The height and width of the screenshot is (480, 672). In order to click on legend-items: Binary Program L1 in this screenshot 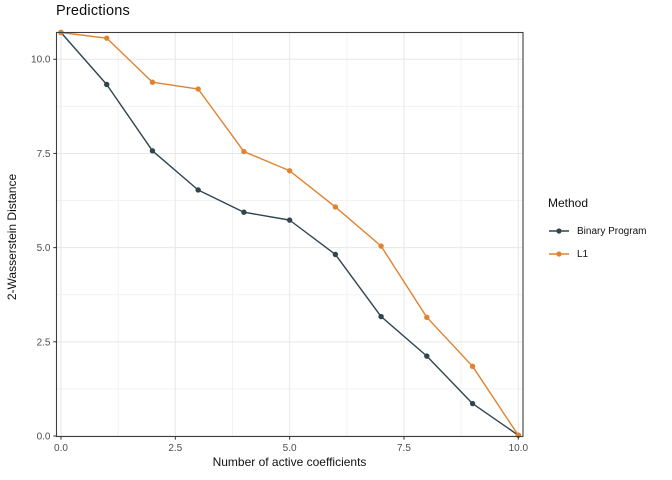, I will do `click(608, 242)`.